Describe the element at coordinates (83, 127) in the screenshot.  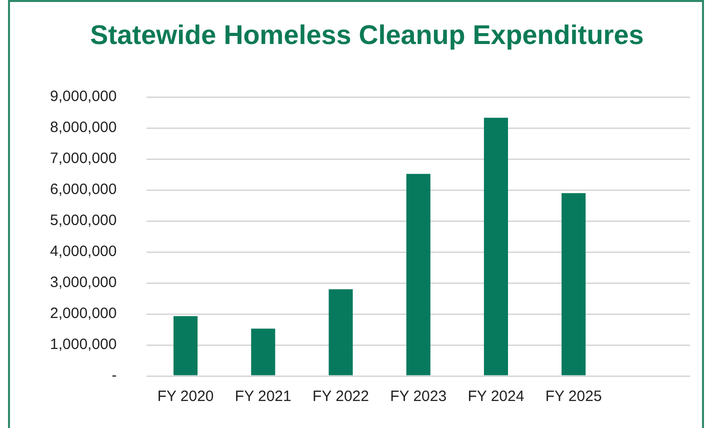
I see `y-tick-label: 8,000,000` at that location.